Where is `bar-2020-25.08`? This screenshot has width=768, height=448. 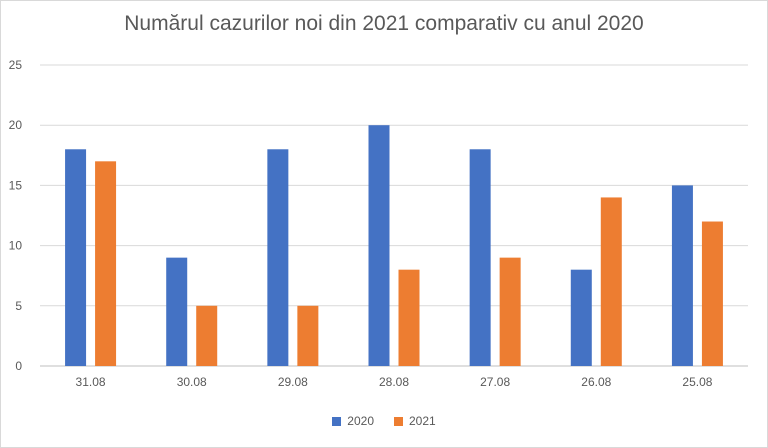
bar-2020-25.08 is located at coordinates (682, 275).